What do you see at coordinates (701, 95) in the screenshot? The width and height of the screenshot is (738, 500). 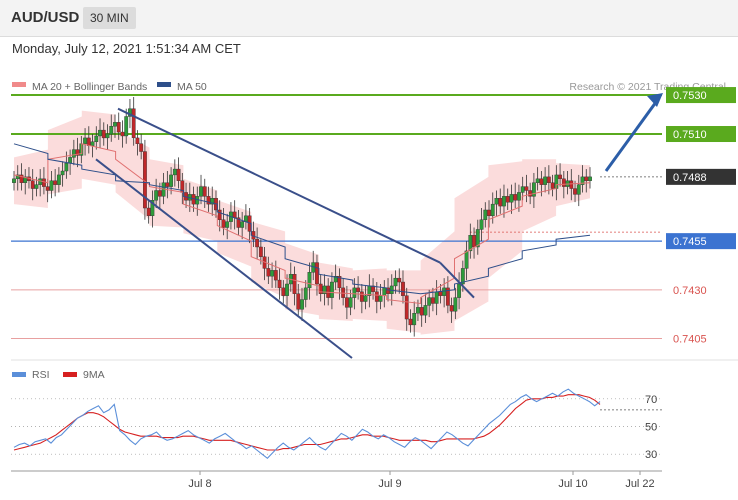 I see `price-tag` at bounding box center [701, 95].